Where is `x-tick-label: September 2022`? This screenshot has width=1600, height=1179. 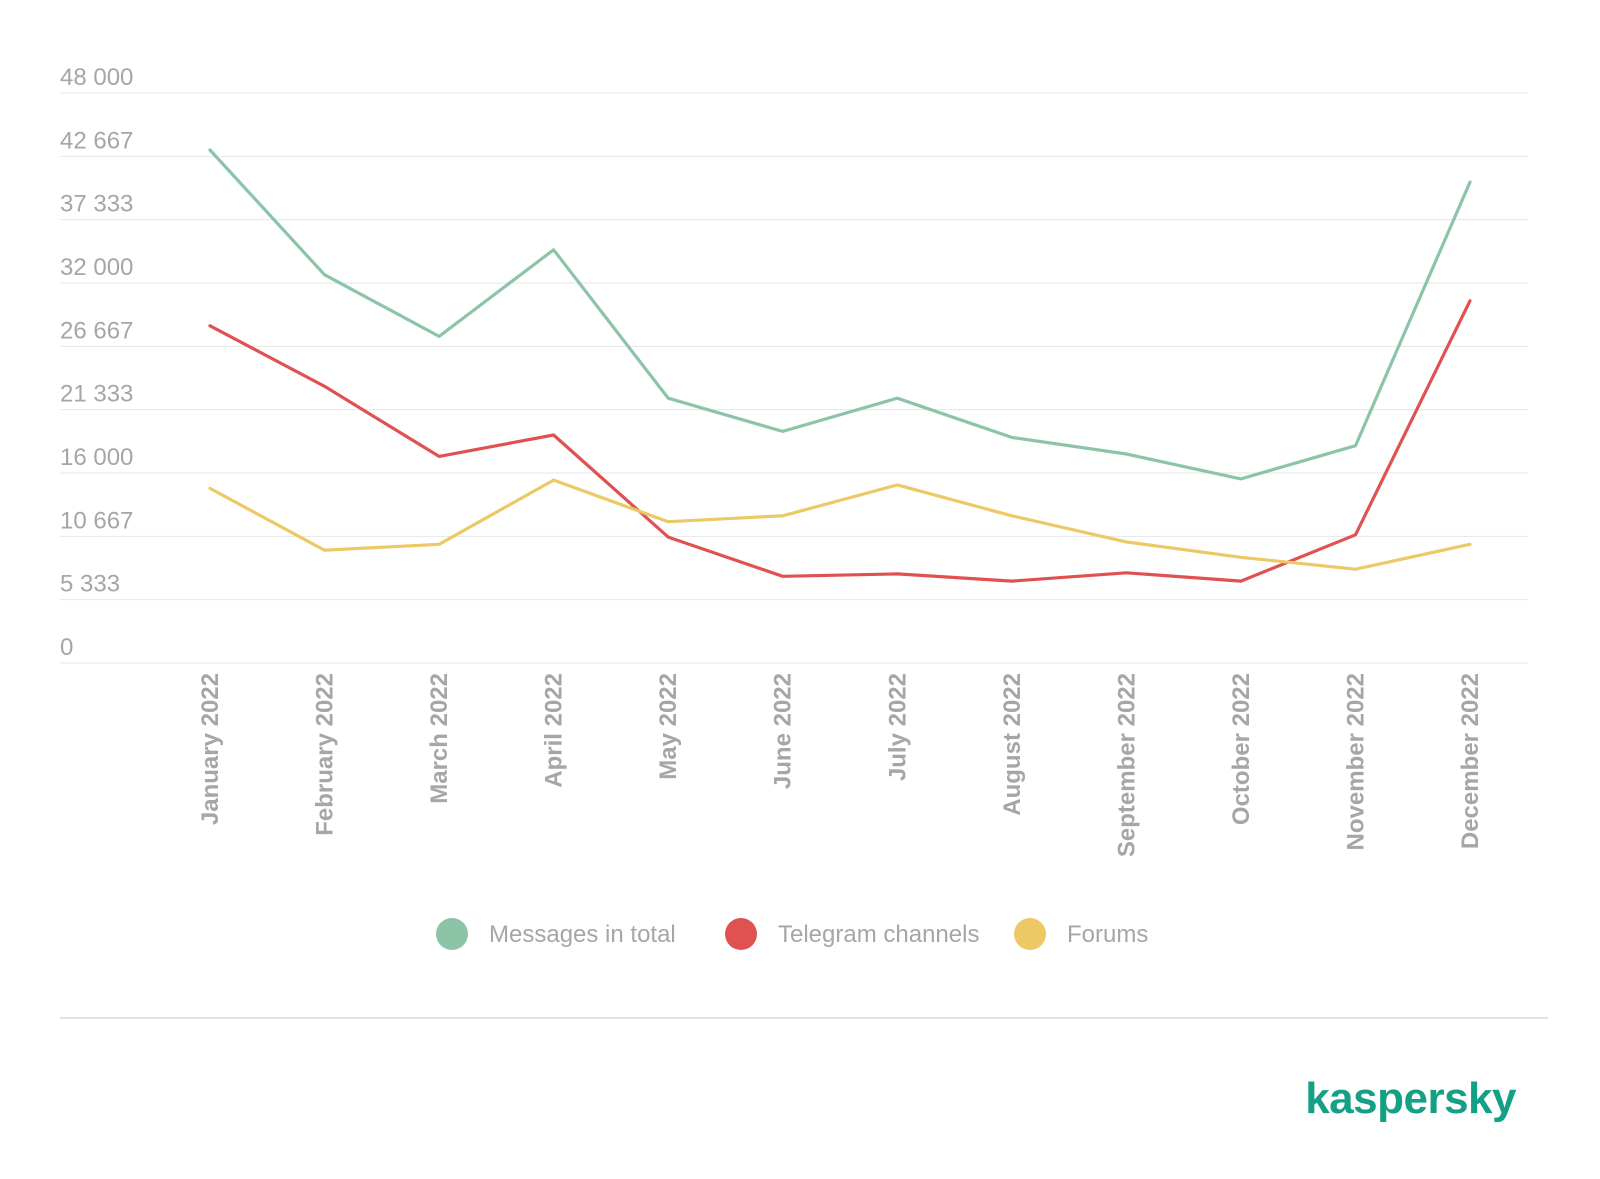
x-tick-label: September 2022 is located at coordinates (1126, 765).